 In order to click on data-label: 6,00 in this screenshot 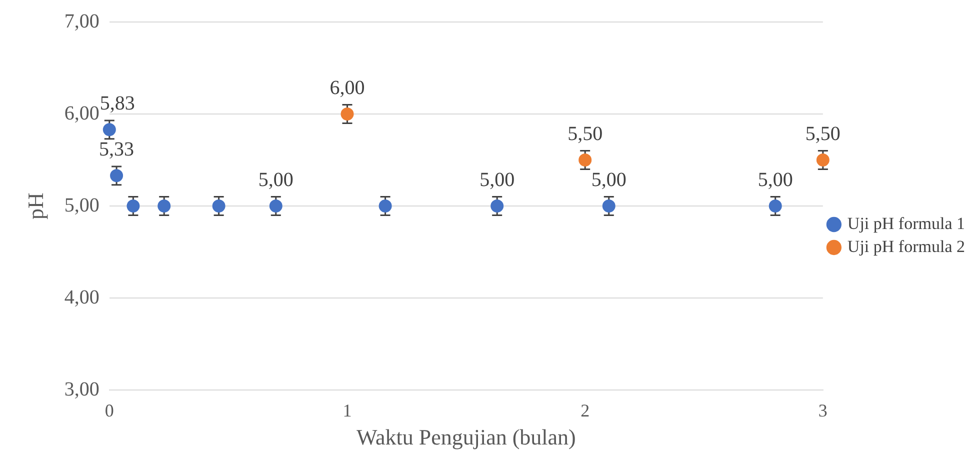, I will do `click(347, 88)`.